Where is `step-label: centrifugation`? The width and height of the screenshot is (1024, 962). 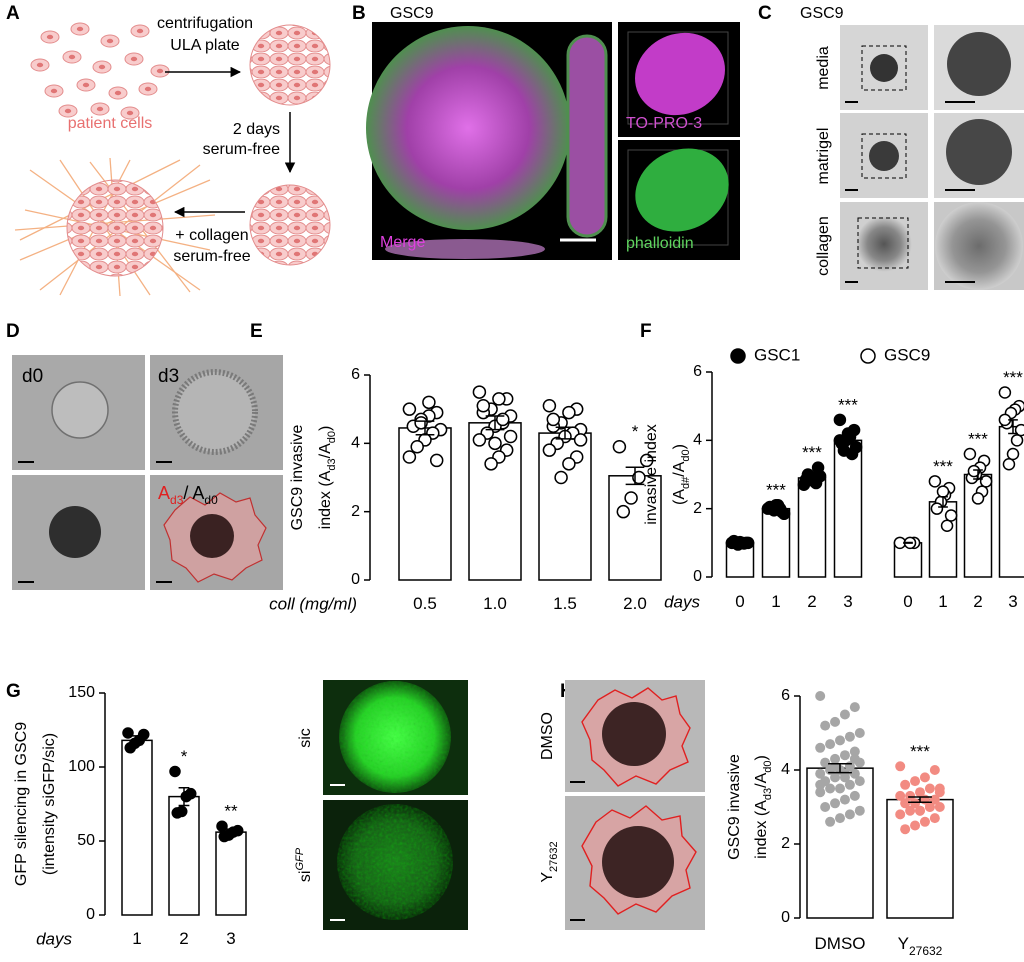
step-label: centrifugation is located at coordinates (205, 23).